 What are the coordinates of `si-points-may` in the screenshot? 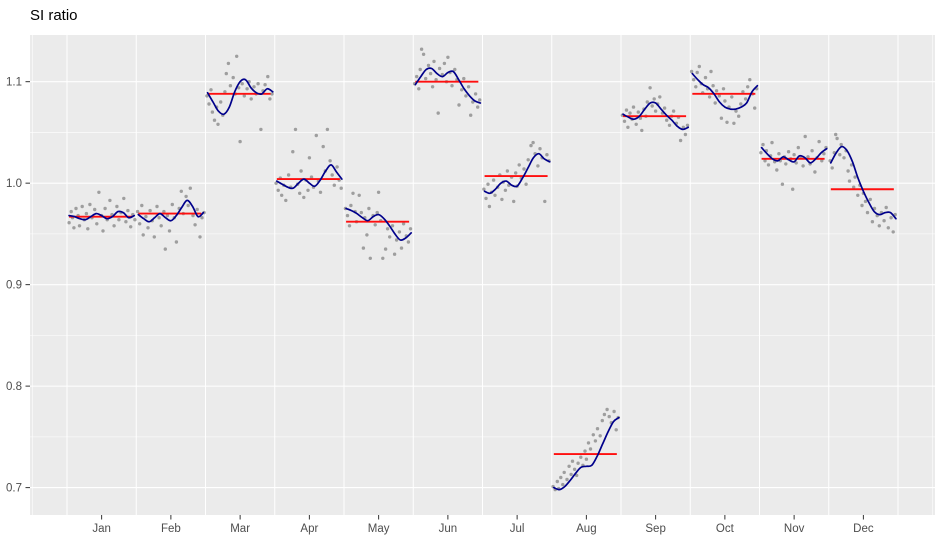 It's located at (378, 225).